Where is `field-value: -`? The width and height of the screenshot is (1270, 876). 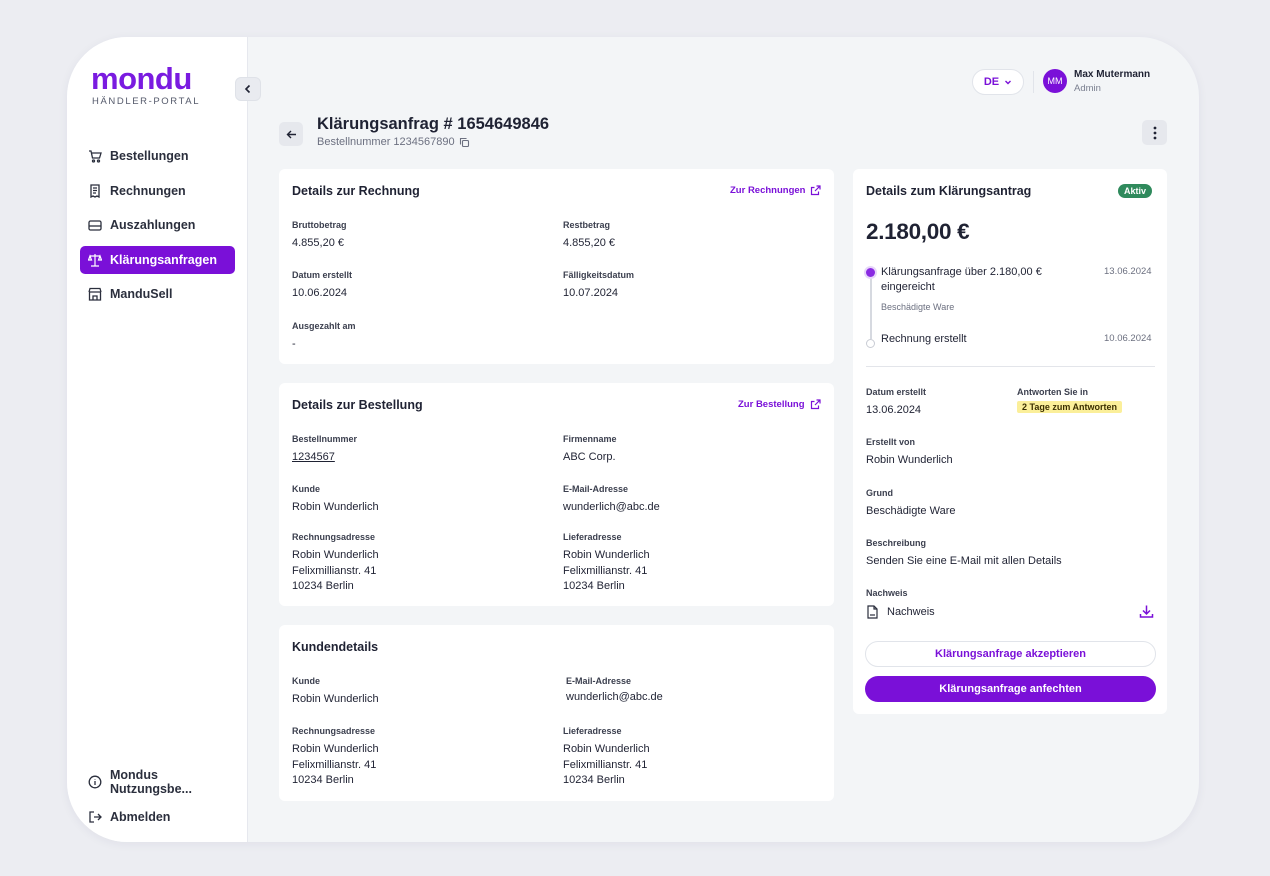 field-value: - is located at coordinates (294, 344).